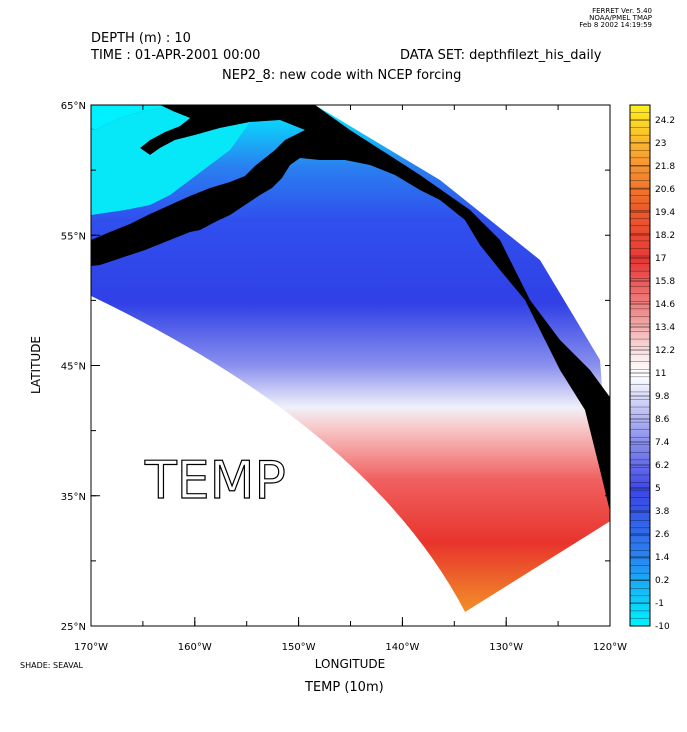 Image resolution: width=687 pixels, height=732 pixels. What do you see at coordinates (665, 305) in the screenshot?
I see `colorbar-level-label: 14.6` at bounding box center [665, 305].